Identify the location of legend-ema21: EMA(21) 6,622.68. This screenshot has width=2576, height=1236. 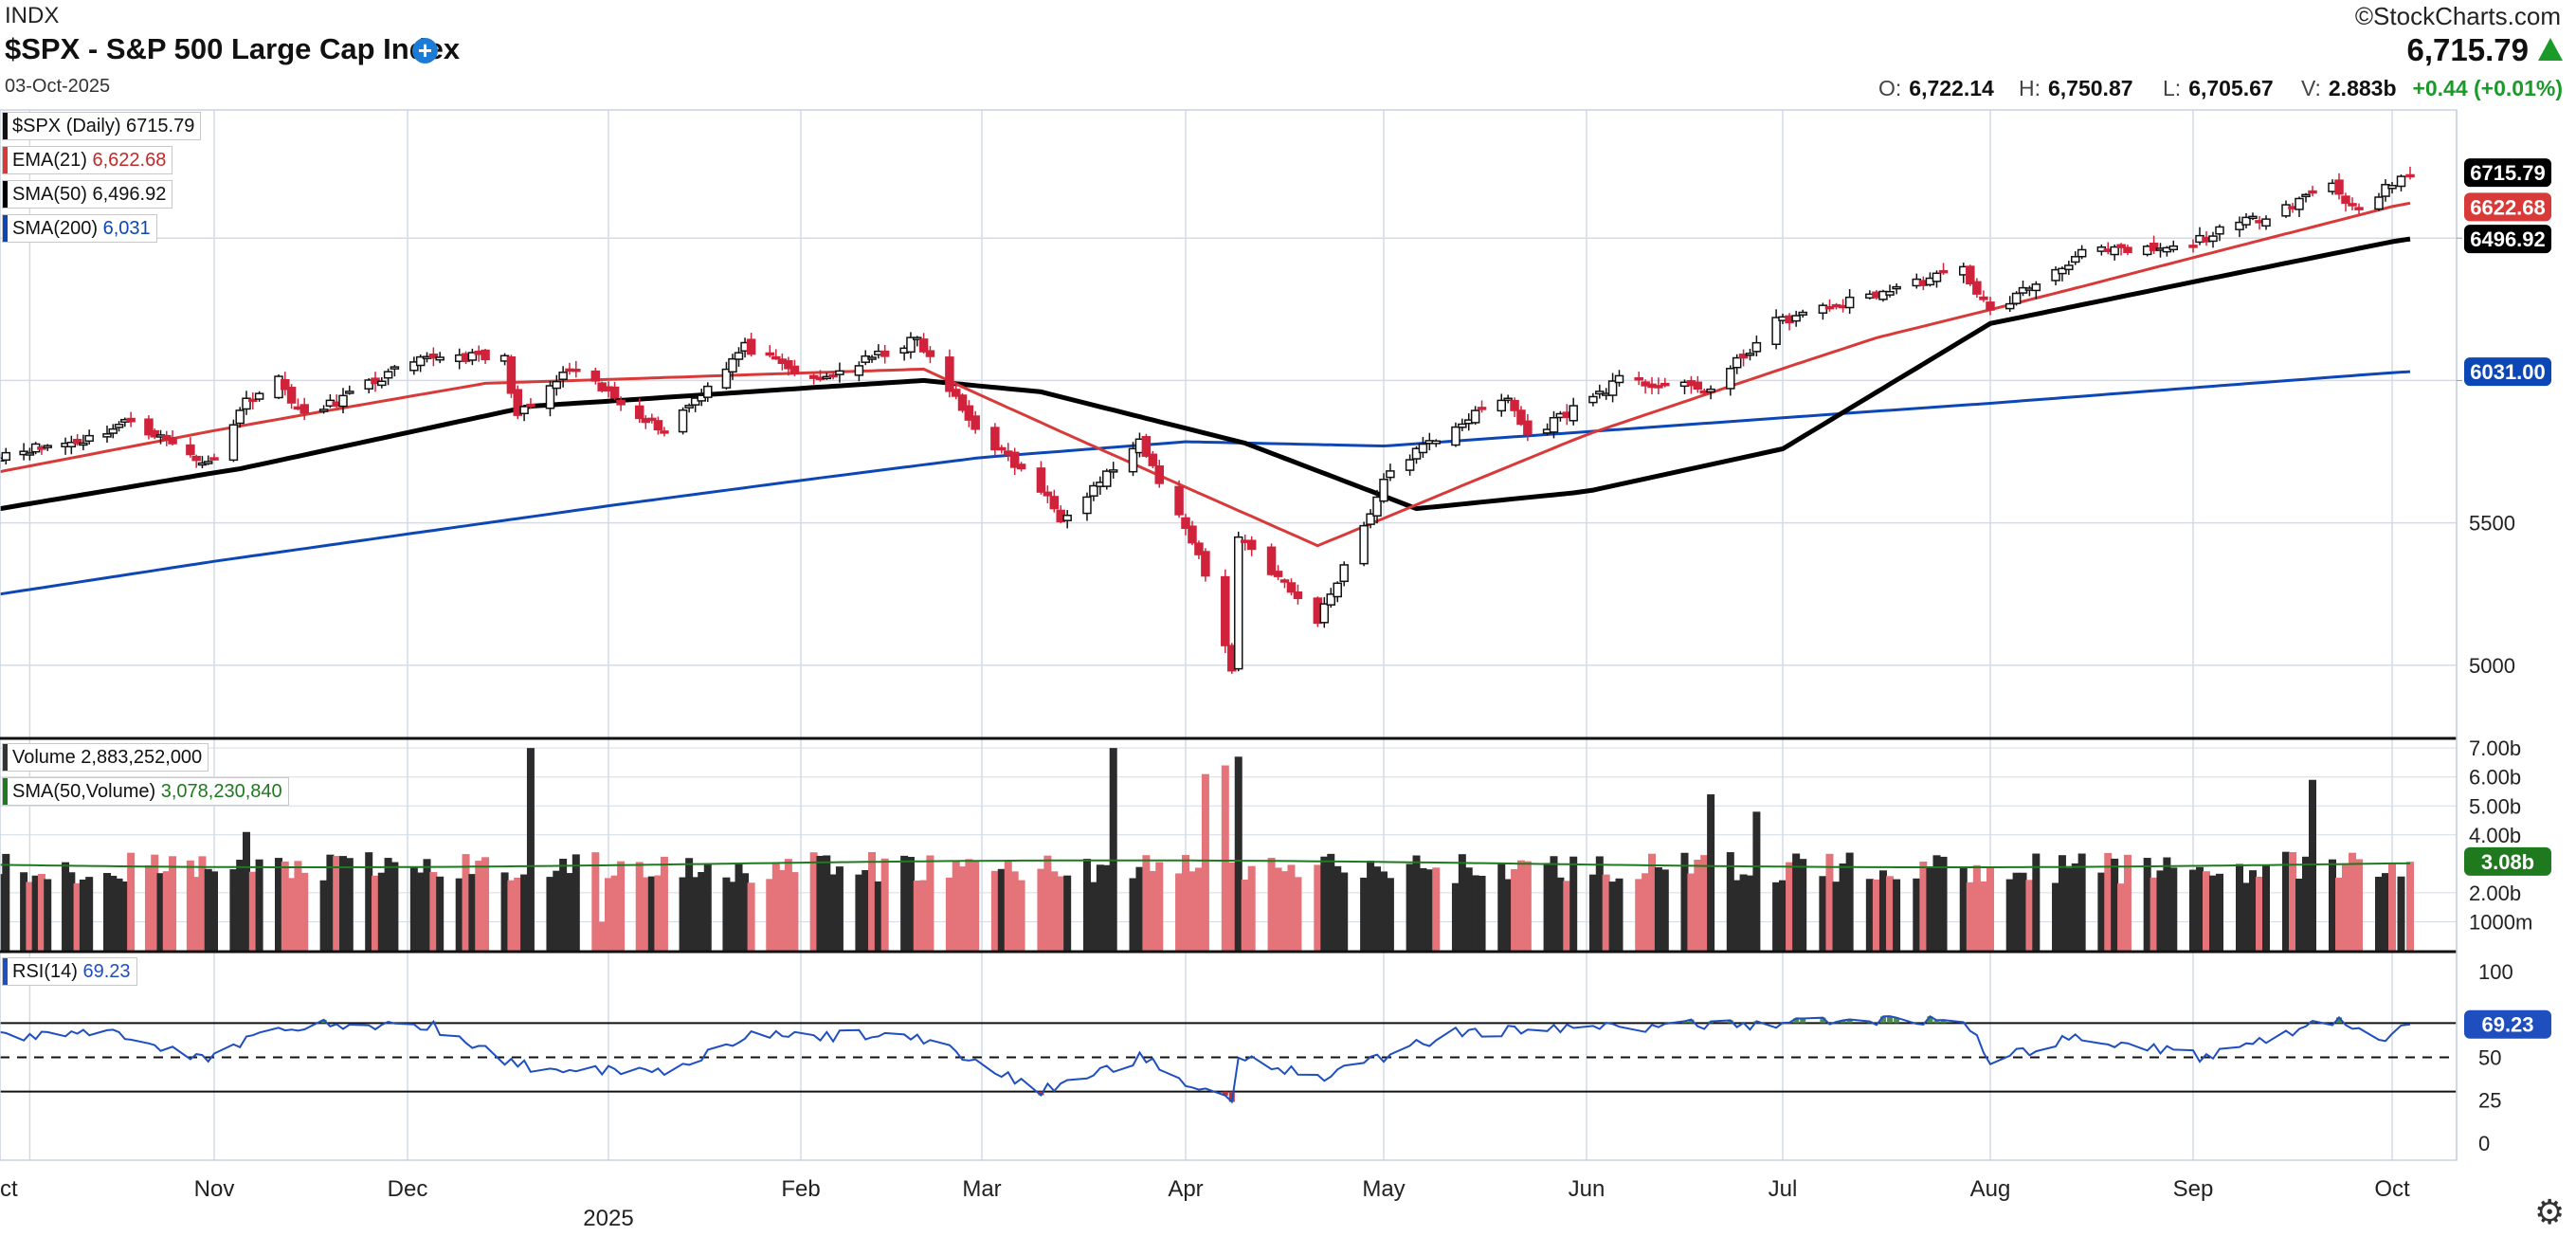
(87, 160).